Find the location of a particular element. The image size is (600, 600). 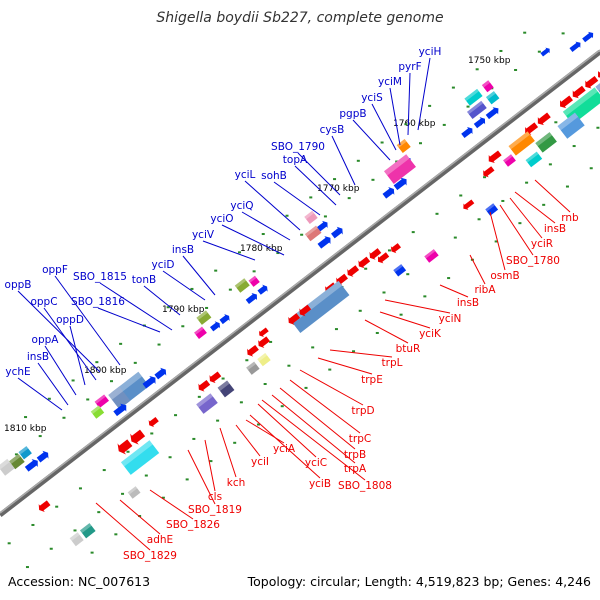

gene-label: yciK is located at coordinates (430, 334).